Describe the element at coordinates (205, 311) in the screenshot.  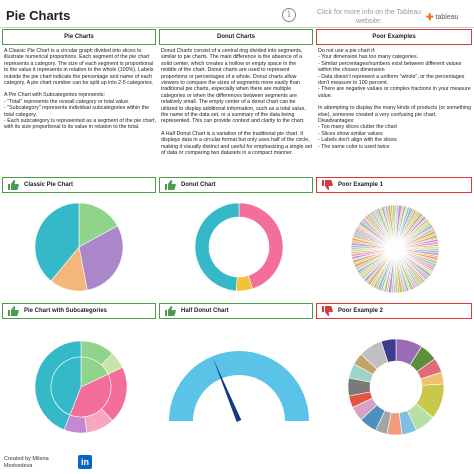
I see `half-donut-label: Half Donut Chart` at that location.